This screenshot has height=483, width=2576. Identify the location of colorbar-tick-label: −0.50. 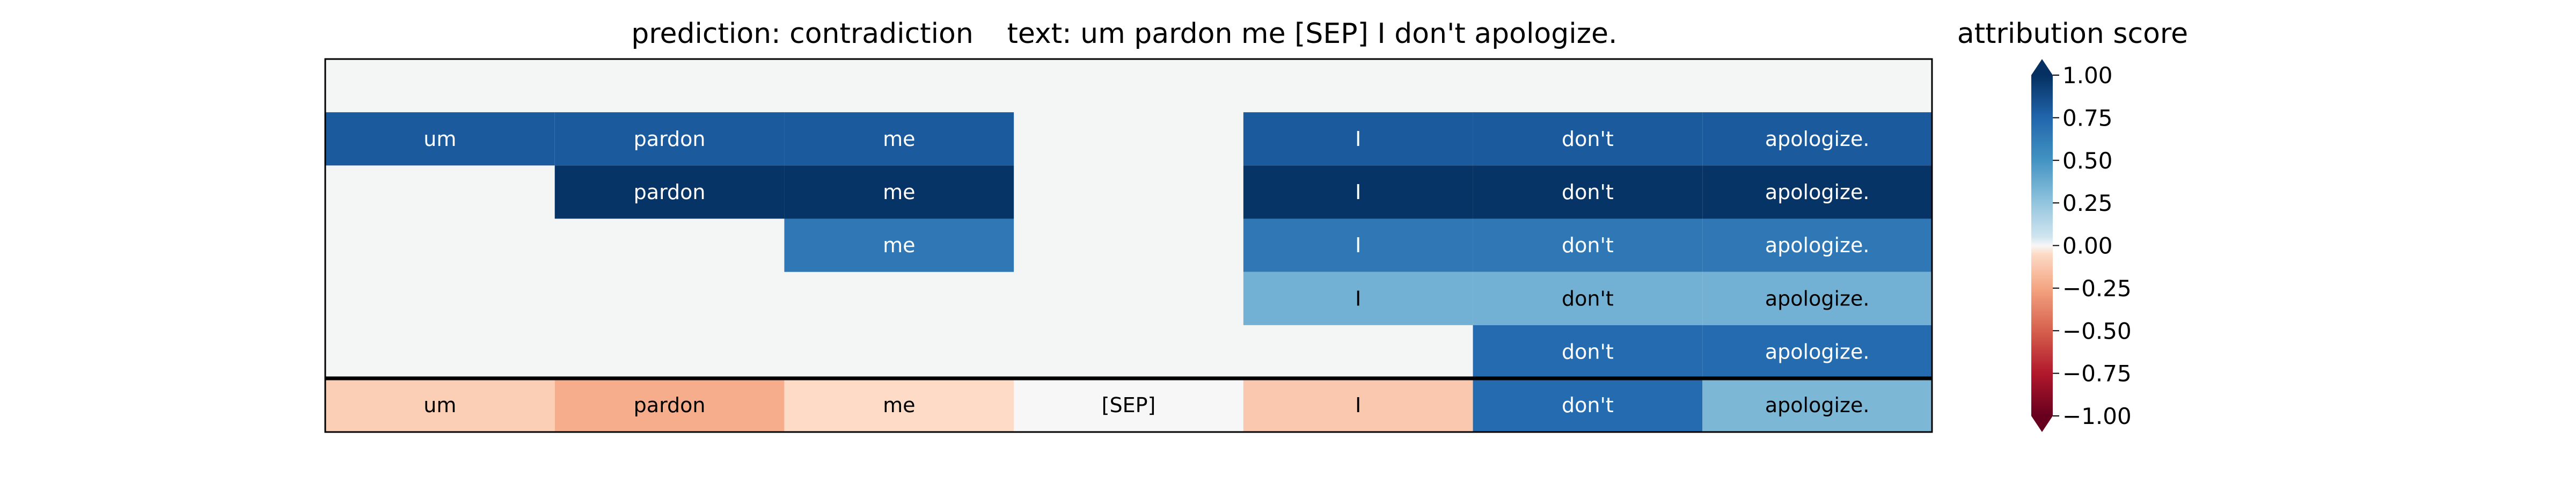
(2097, 331).